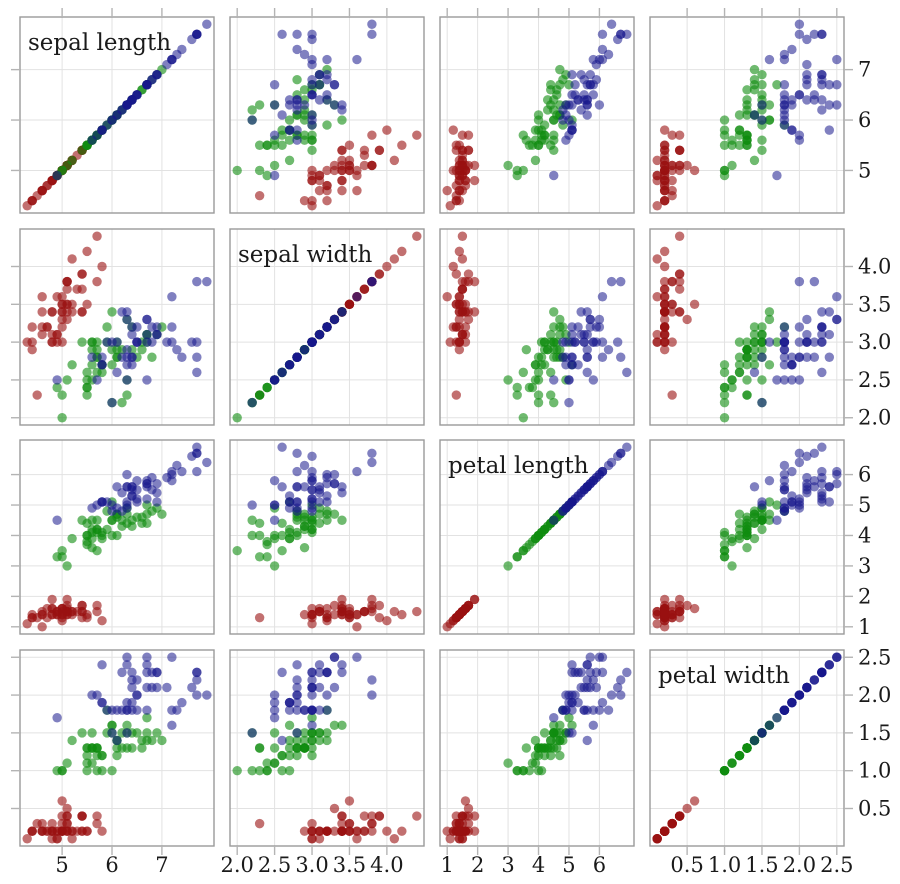 The image size is (900, 884). What do you see at coordinates (117, 115) in the screenshot?
I see `panel-sepal_length-vs-sepal_length: sepal length` at bounding box center [117, 115].